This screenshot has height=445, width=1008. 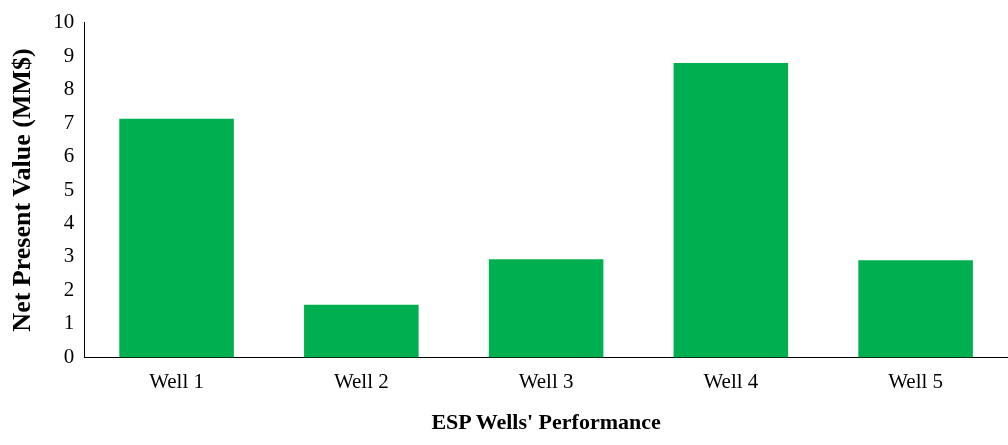 I want to click on y-tick-label: 0, so click(x=69, y=355).